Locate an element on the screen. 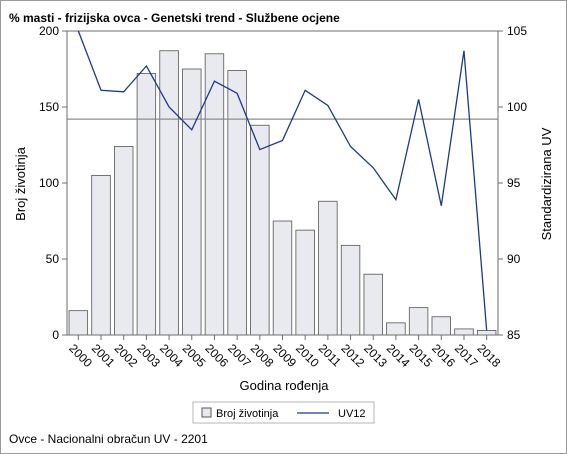  x-tick-label-2006: 2006 is located at coordinates (216, 355).